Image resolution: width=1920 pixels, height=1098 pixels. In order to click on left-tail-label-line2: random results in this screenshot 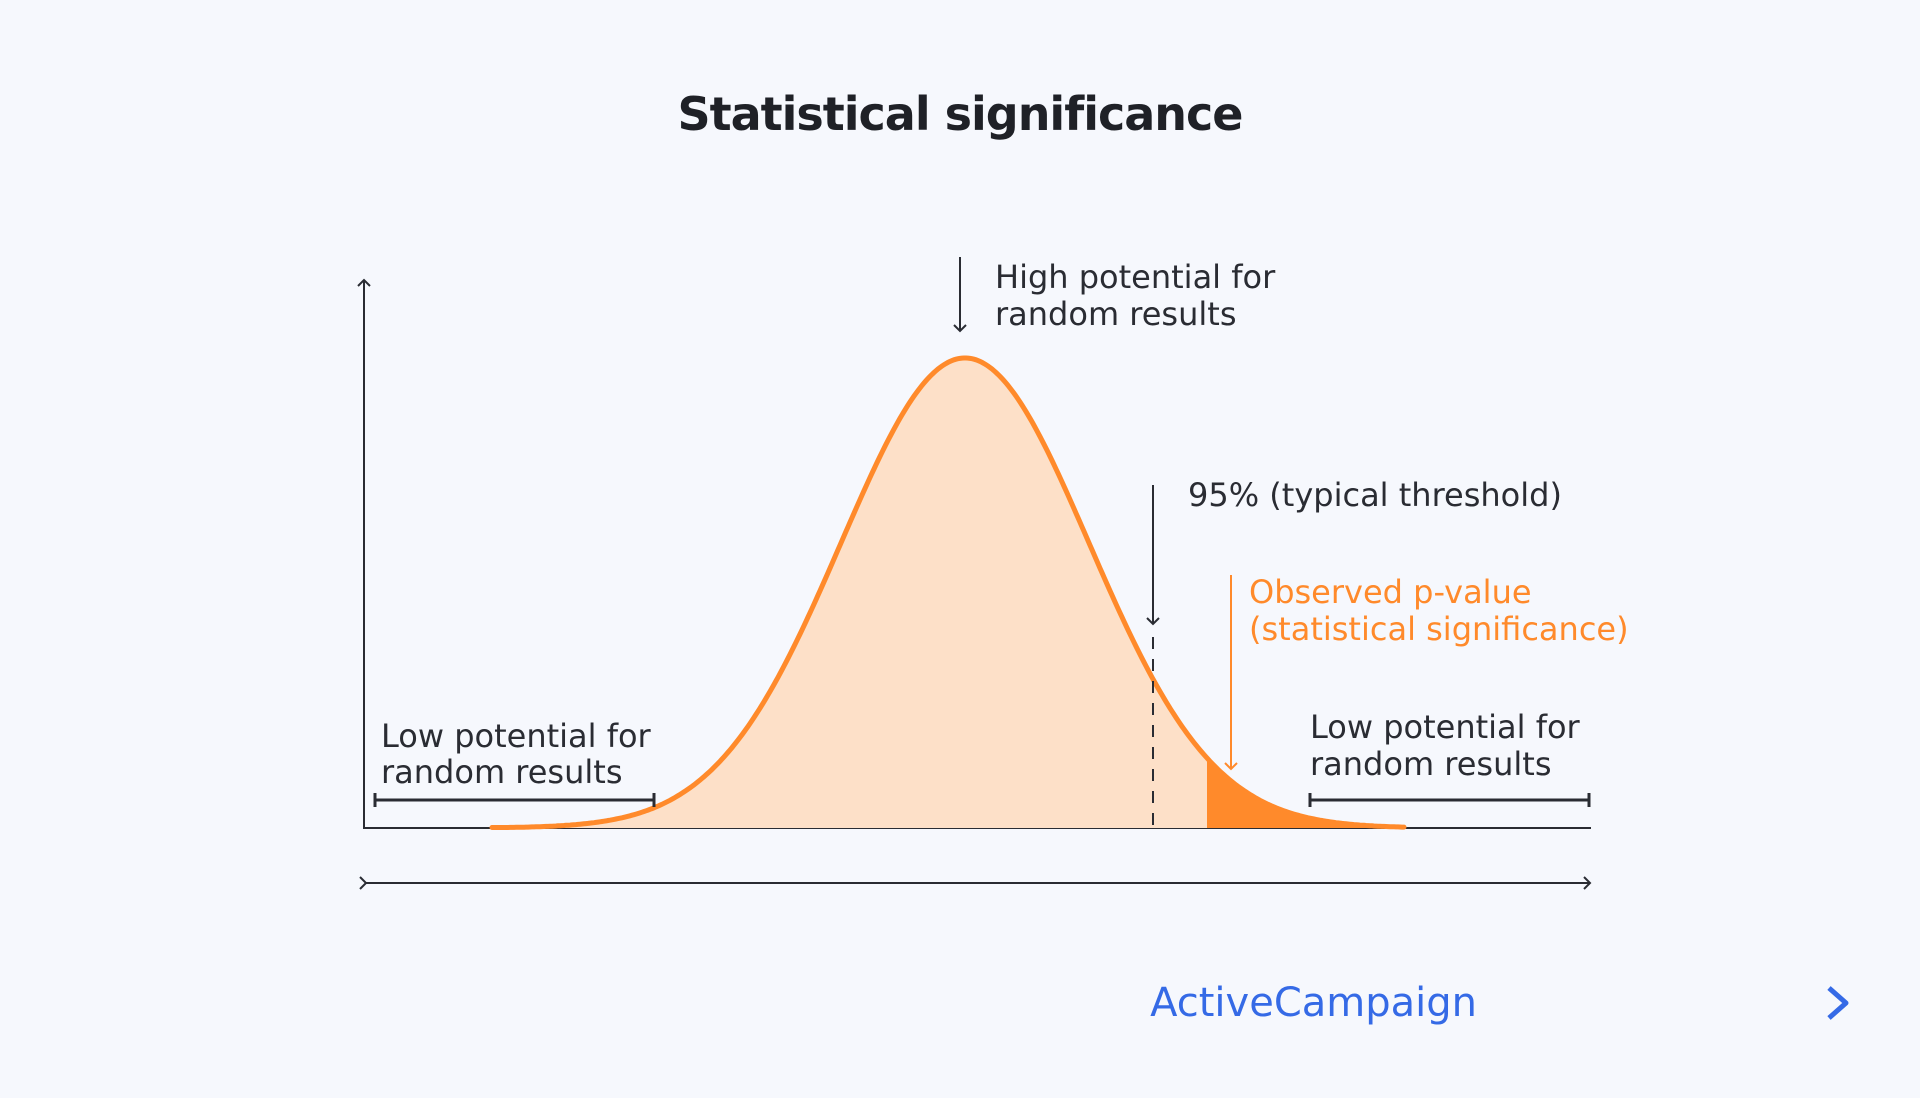, I will do `click(501, 772)`.